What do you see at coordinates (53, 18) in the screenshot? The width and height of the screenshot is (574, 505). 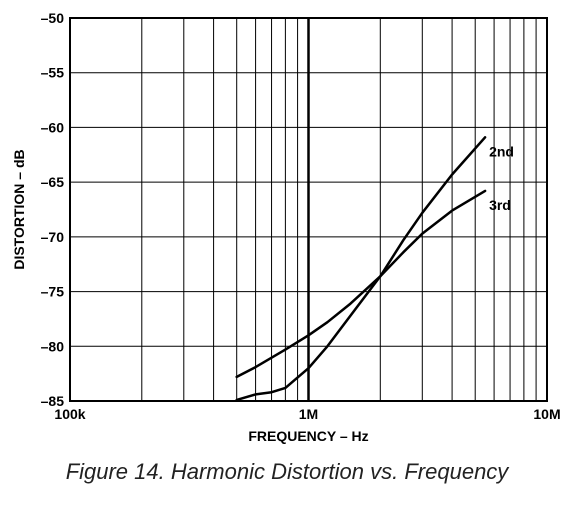 I see `y-tick-label: –50` at bounding box center [53, 18].